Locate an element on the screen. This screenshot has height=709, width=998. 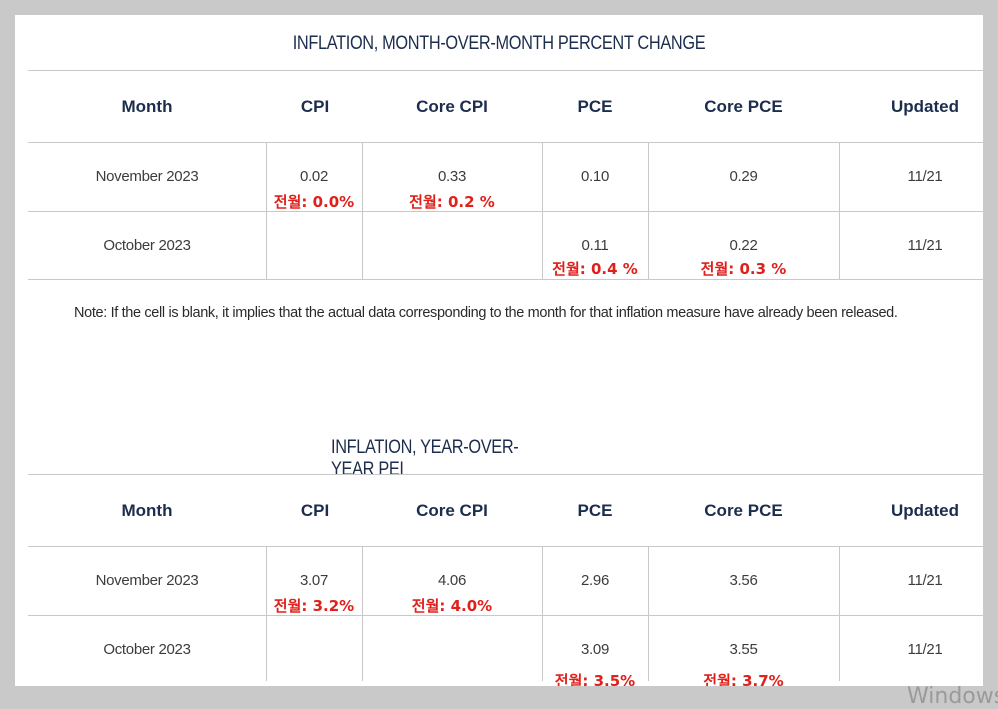
table-cell-cpi: 0.02 is located at coordinates (314, 176).